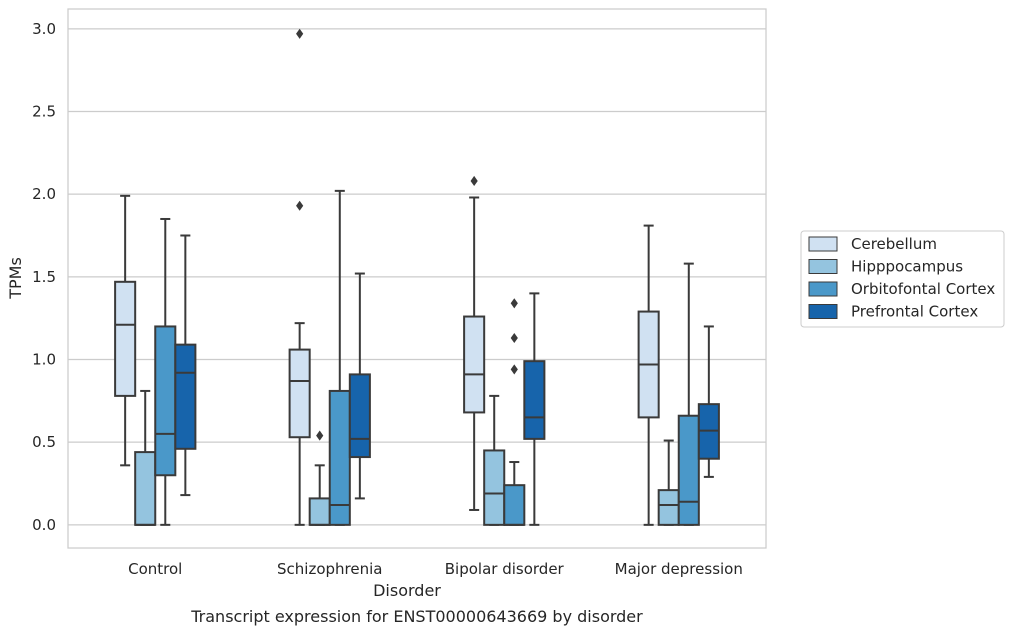  Describe the element at coordinates (15, 278) in the screenshot. I see `y-axis-title: TPMs` at that location.